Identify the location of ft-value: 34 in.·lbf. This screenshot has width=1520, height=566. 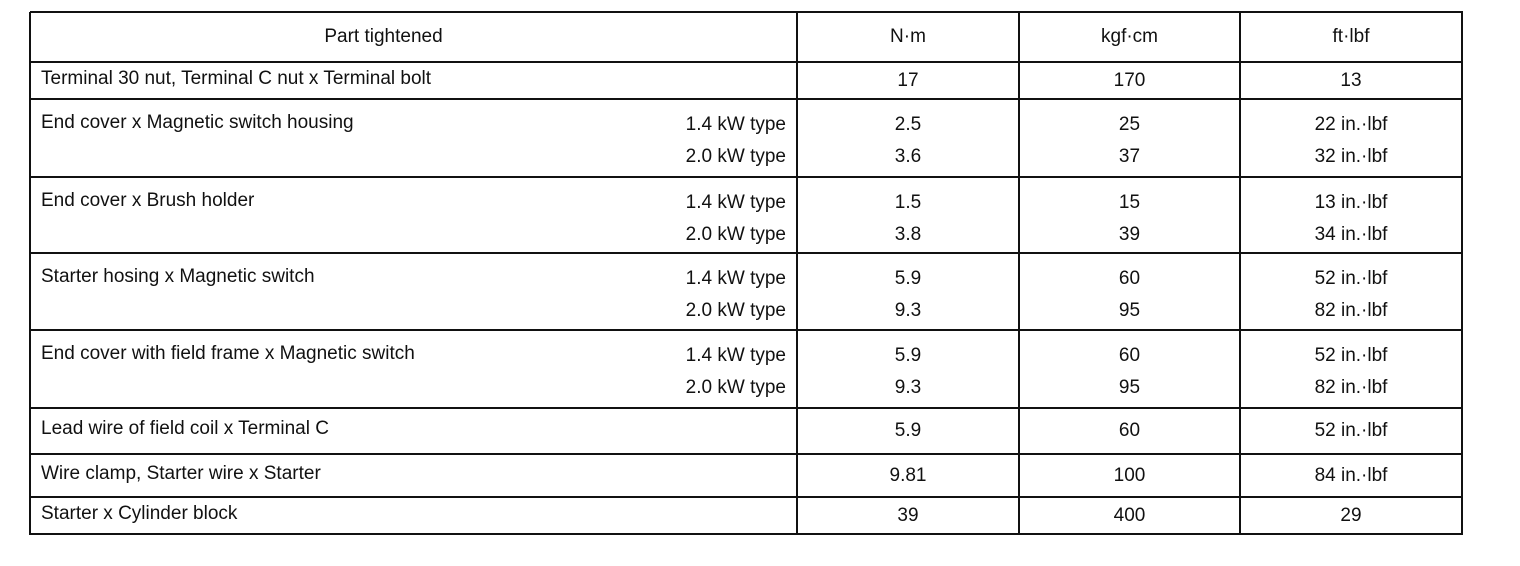
(1351, 234).